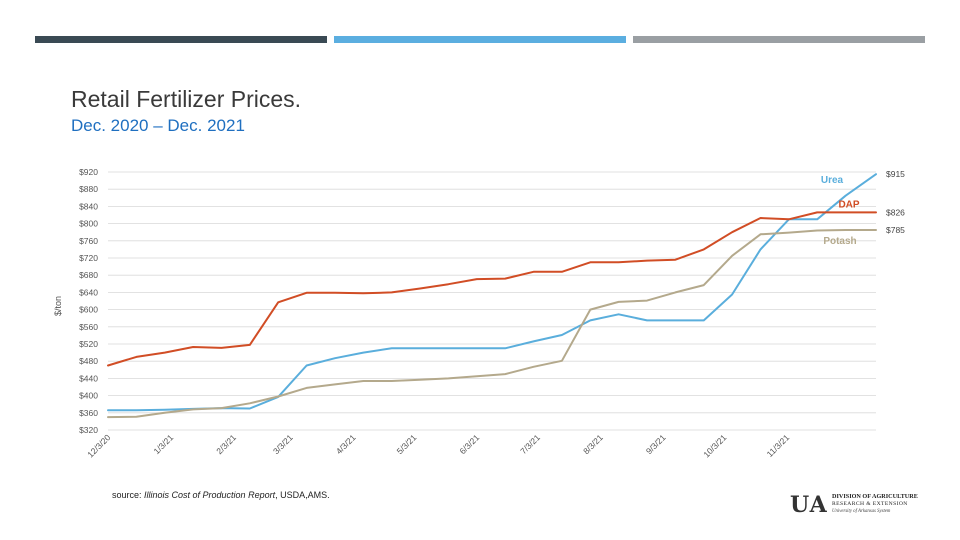 Image resolution: width=960 pixels, height=540 pixels. Describe the element at coordinates (88, 206) in the screenshot. I see `y-tick-label: $840` at that location.